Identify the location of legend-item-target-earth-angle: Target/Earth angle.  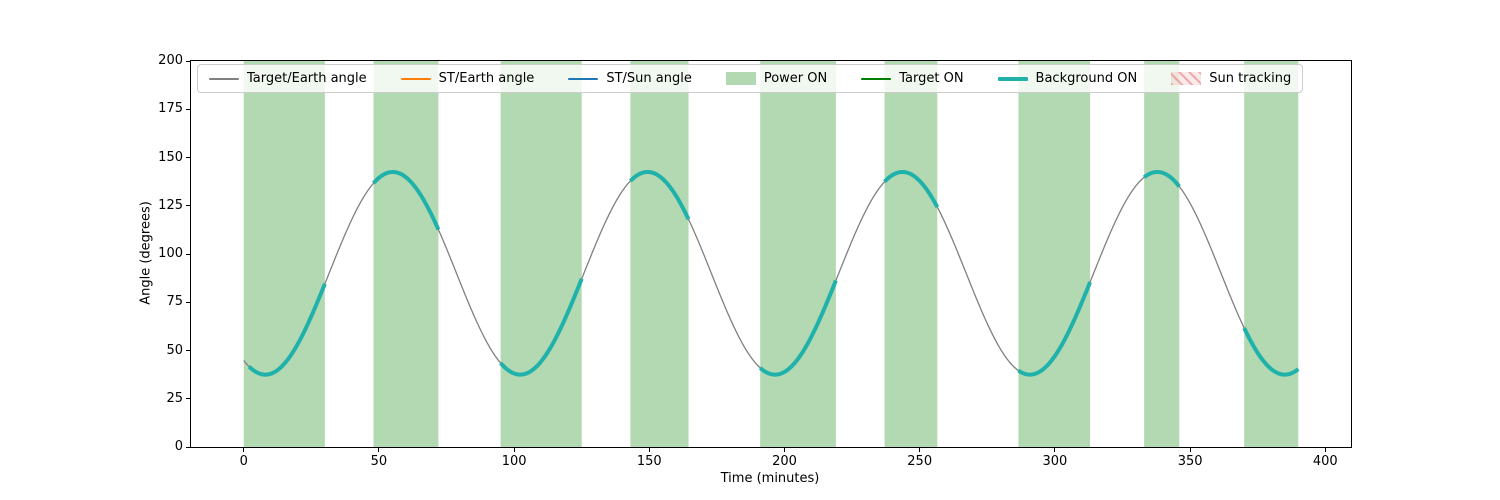
(288, 78).